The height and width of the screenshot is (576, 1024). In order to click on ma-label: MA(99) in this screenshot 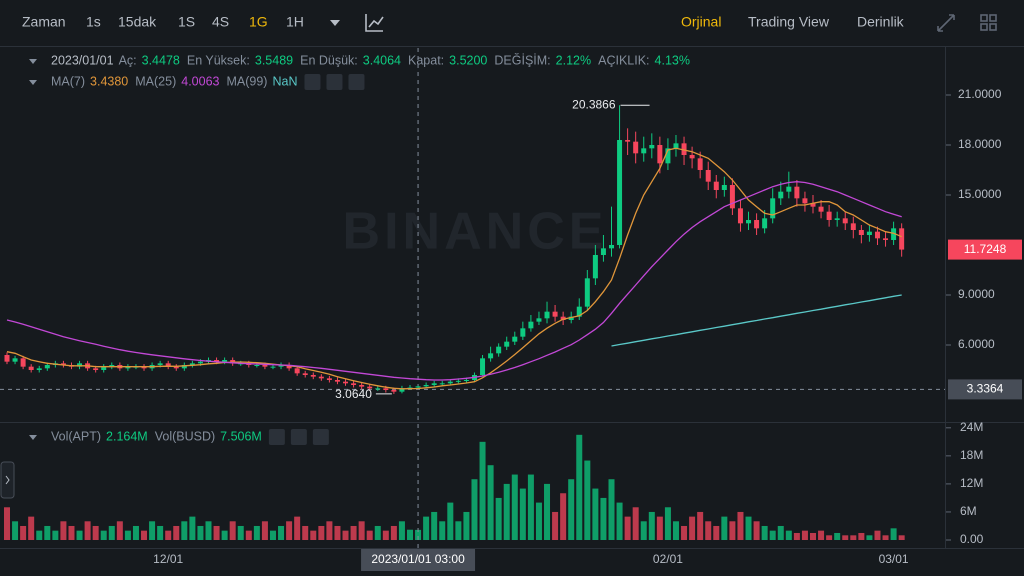, I will do `click(246, 81)`.